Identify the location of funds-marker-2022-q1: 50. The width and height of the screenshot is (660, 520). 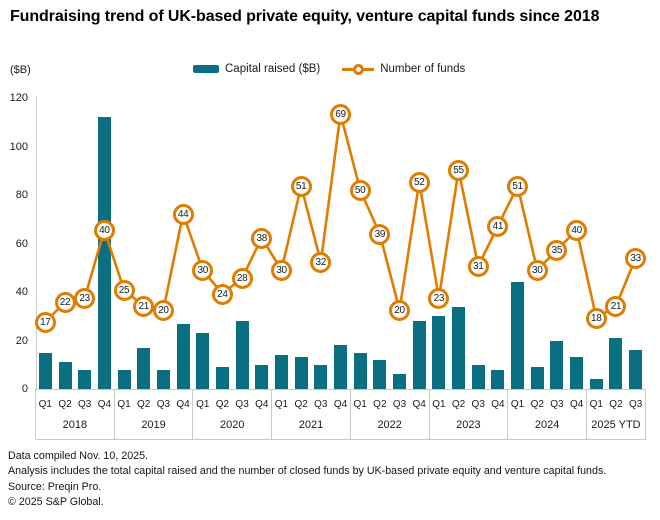
(360, 190).